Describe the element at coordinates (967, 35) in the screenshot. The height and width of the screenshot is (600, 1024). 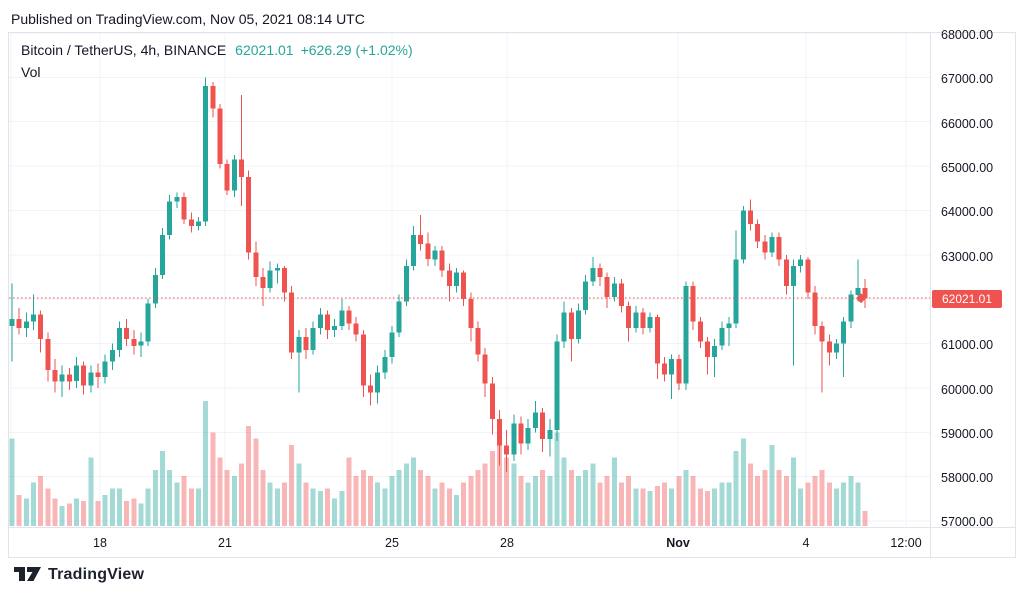
I see `price-axis-label: 68000.00` at that location.